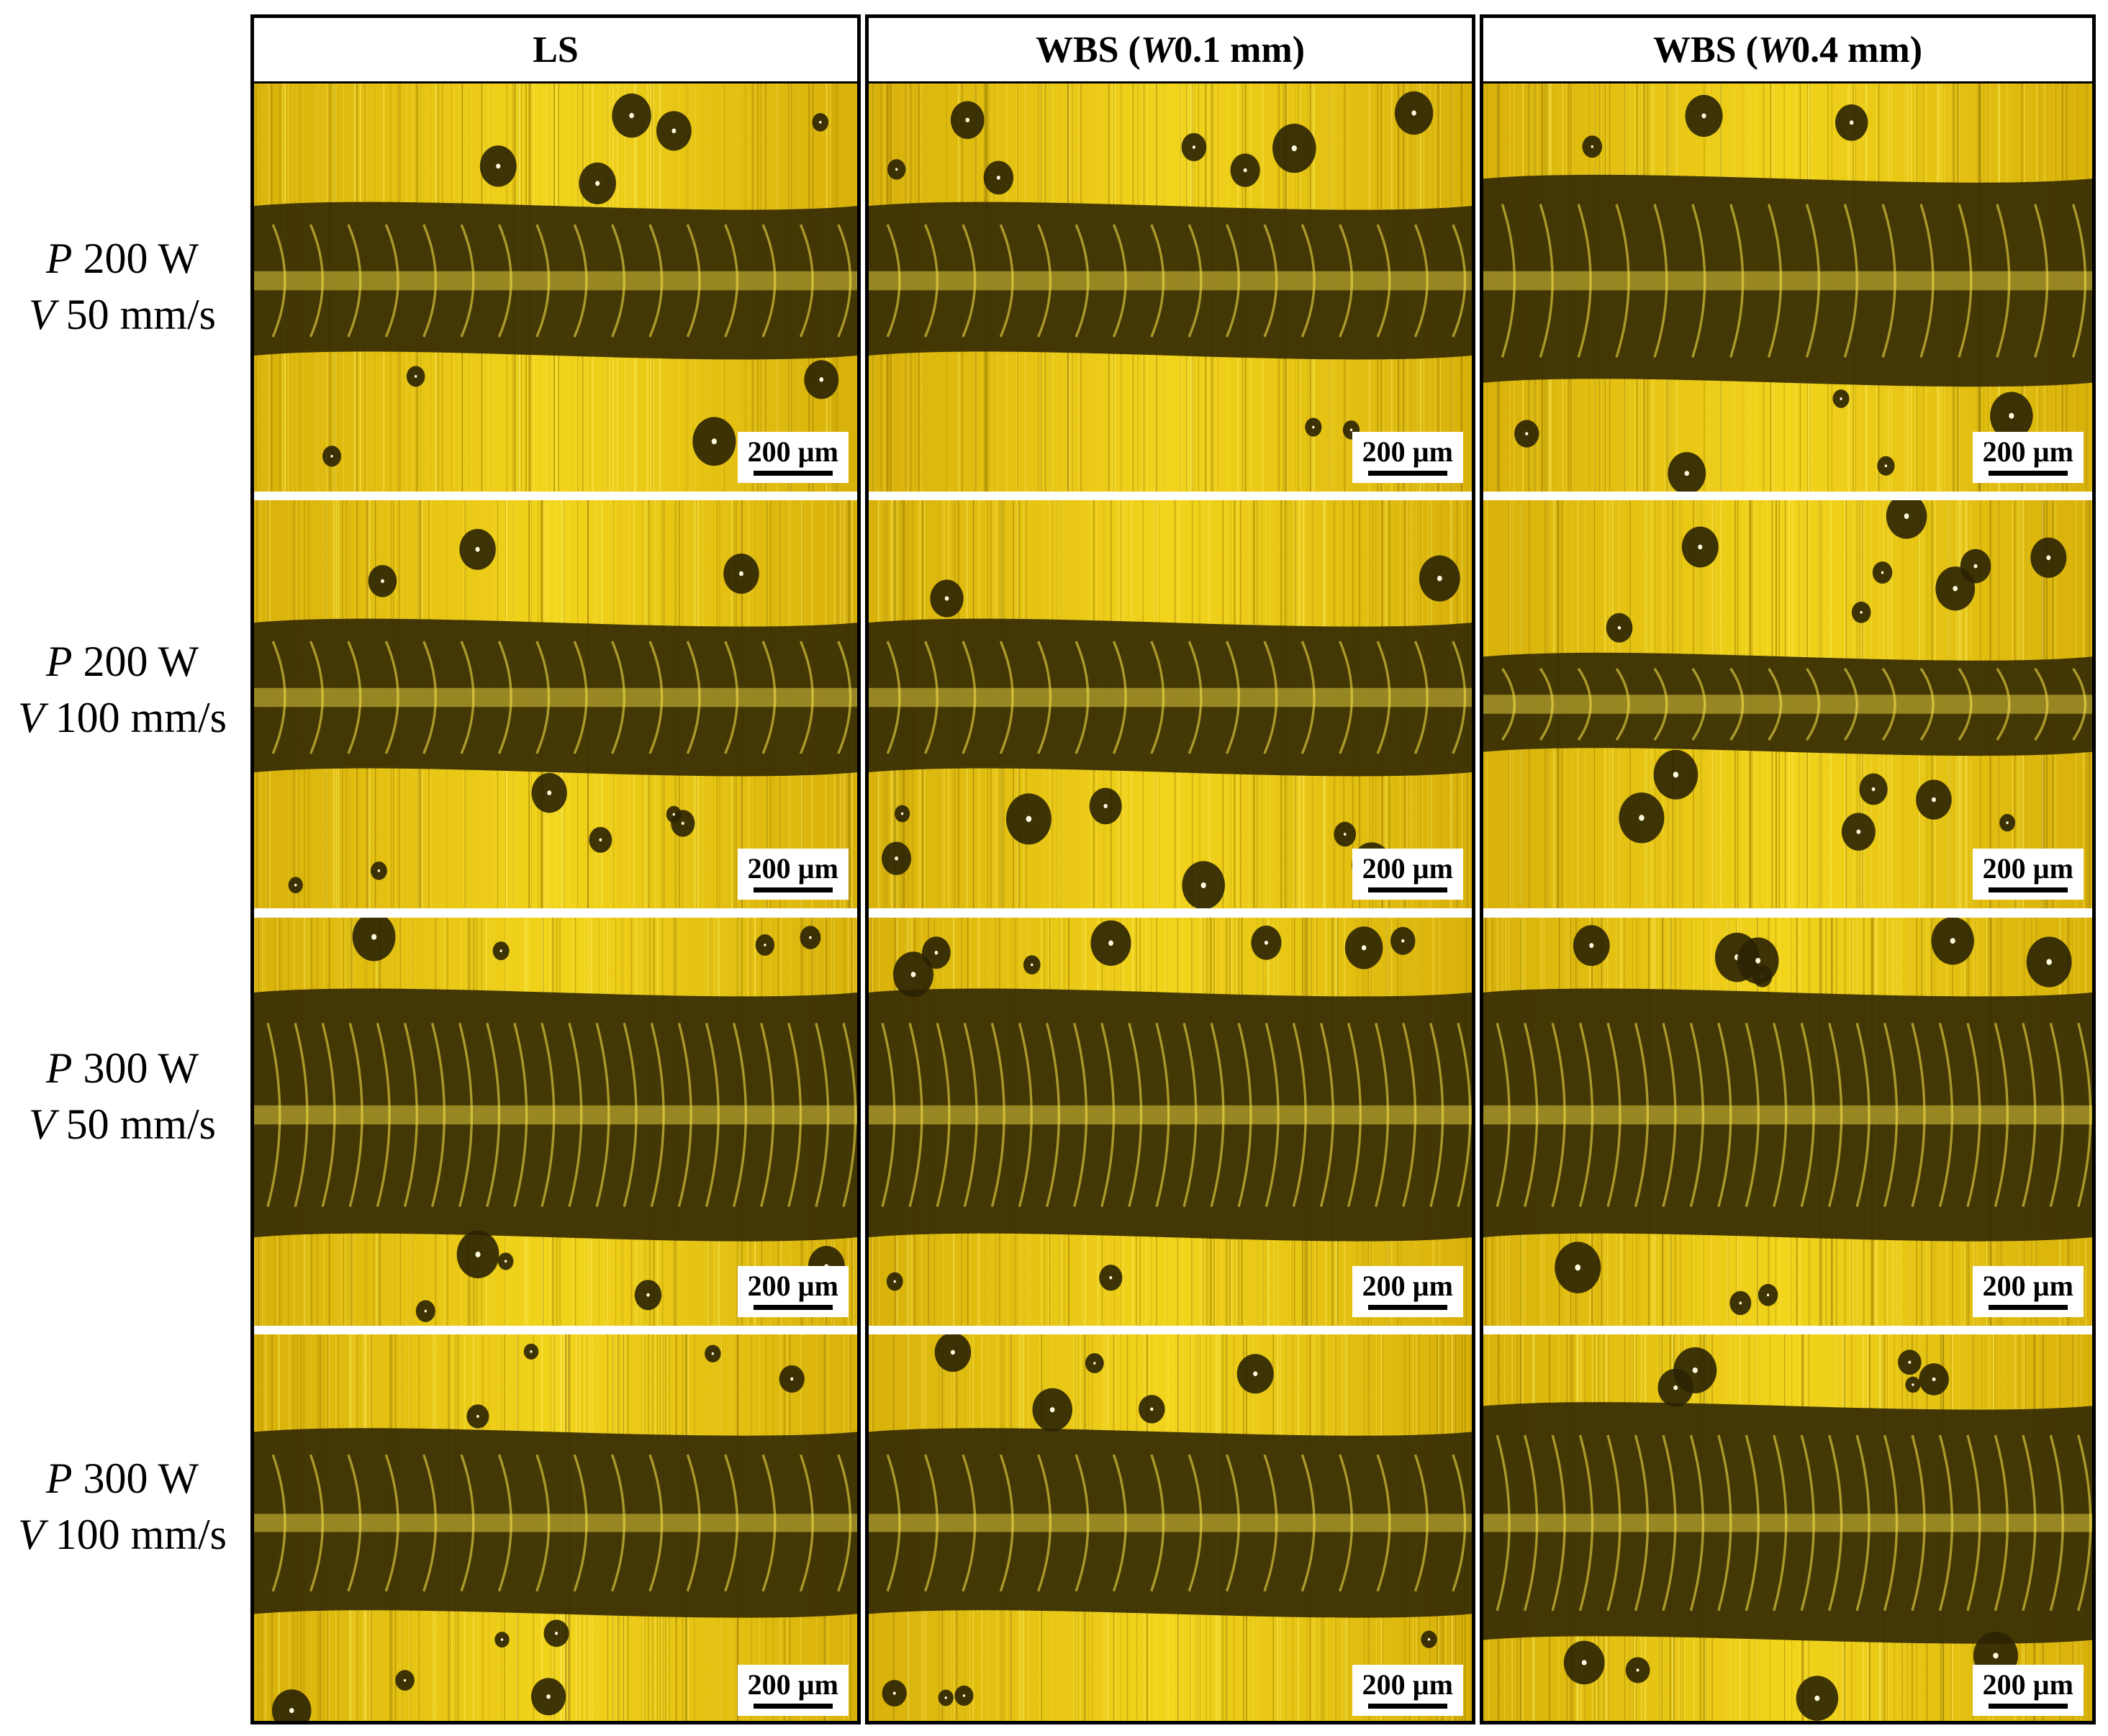  Describe the element at coordinates (1240, 50) in the screenshot. I see `column-label-suffix: 0.1 mm)` at that location.